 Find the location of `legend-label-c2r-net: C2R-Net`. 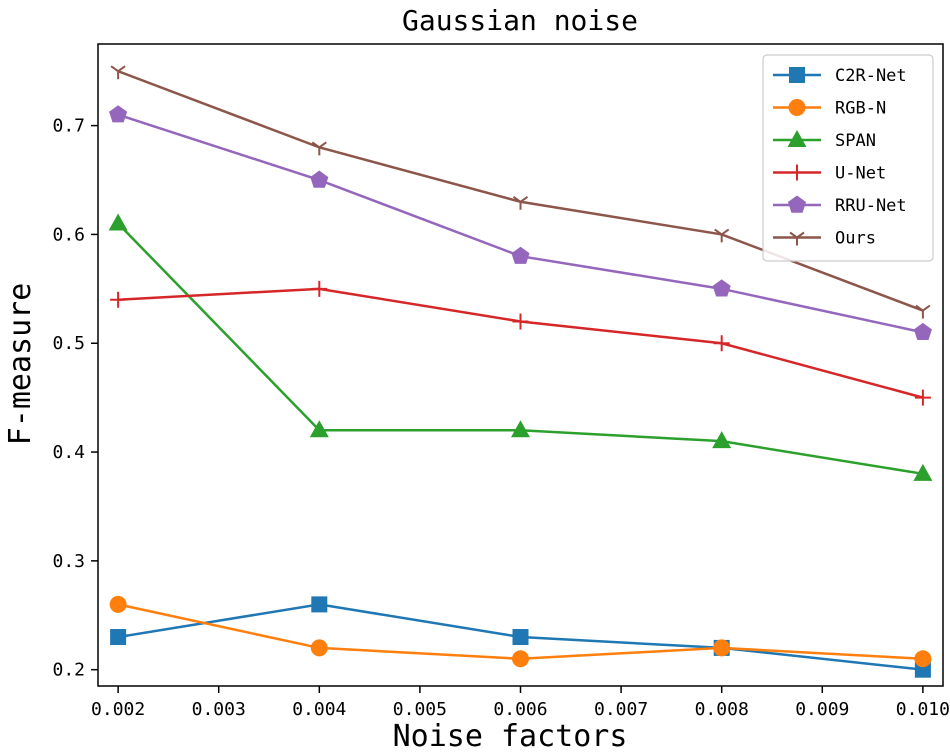

legend-label-c2r-net: C2R-Net is located at coordinates (871, 76).